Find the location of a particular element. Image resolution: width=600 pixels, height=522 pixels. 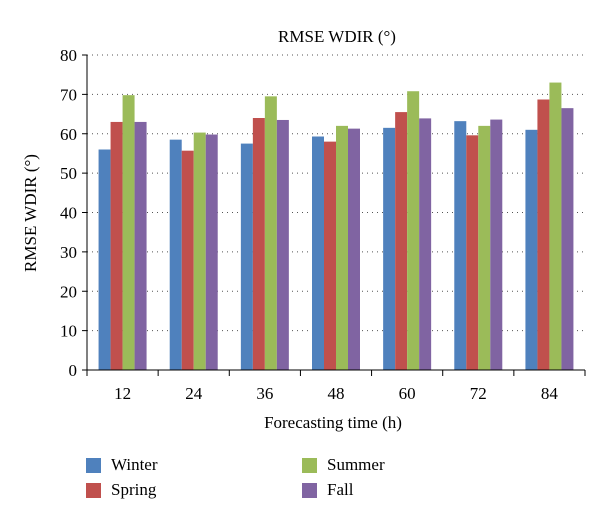

y-tick-label: 0 is located at coordinates (73, 370).